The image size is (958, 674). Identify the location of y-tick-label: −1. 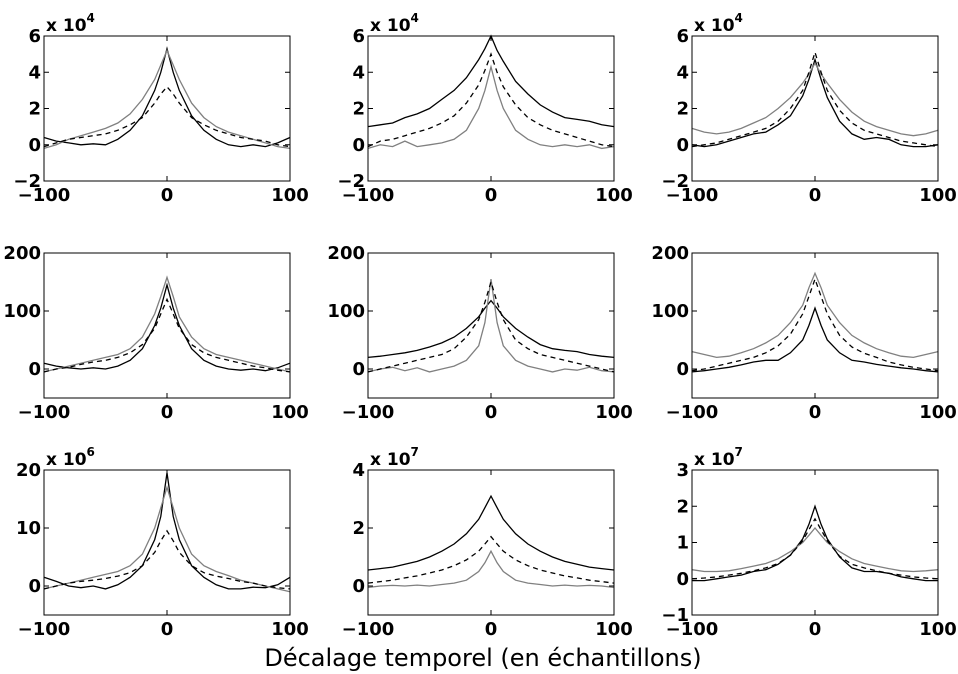
(675, 615).